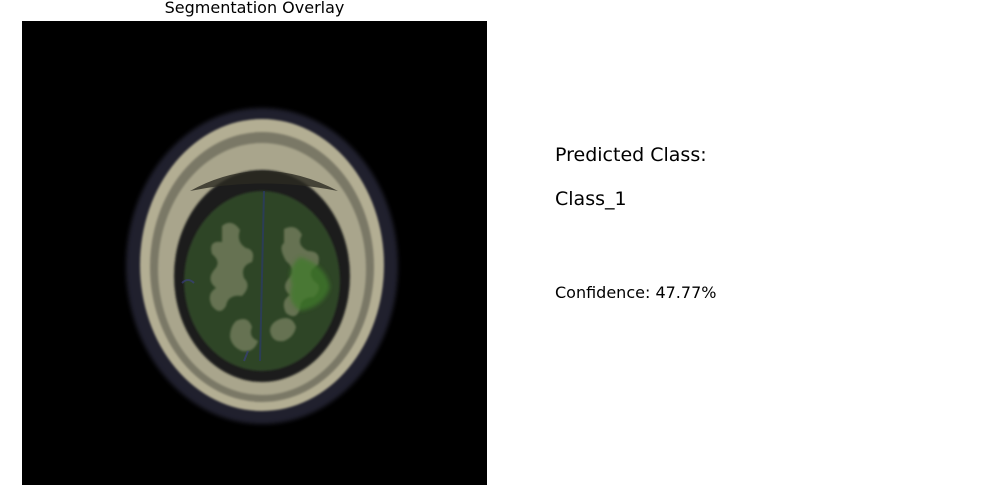  I want to click on confidence-text: Confidence: 47.77%, so click(636, 292).